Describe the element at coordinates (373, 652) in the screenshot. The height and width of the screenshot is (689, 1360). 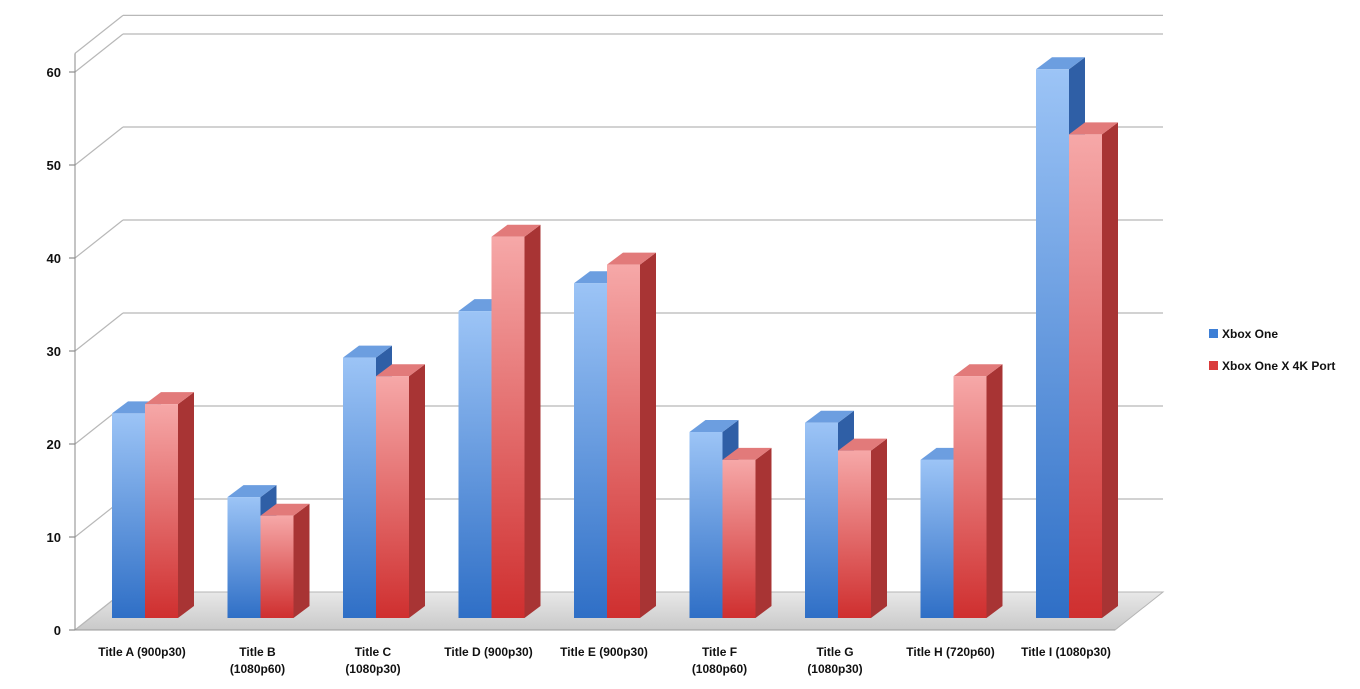
I see `x-tick-label: Title C` at that location.